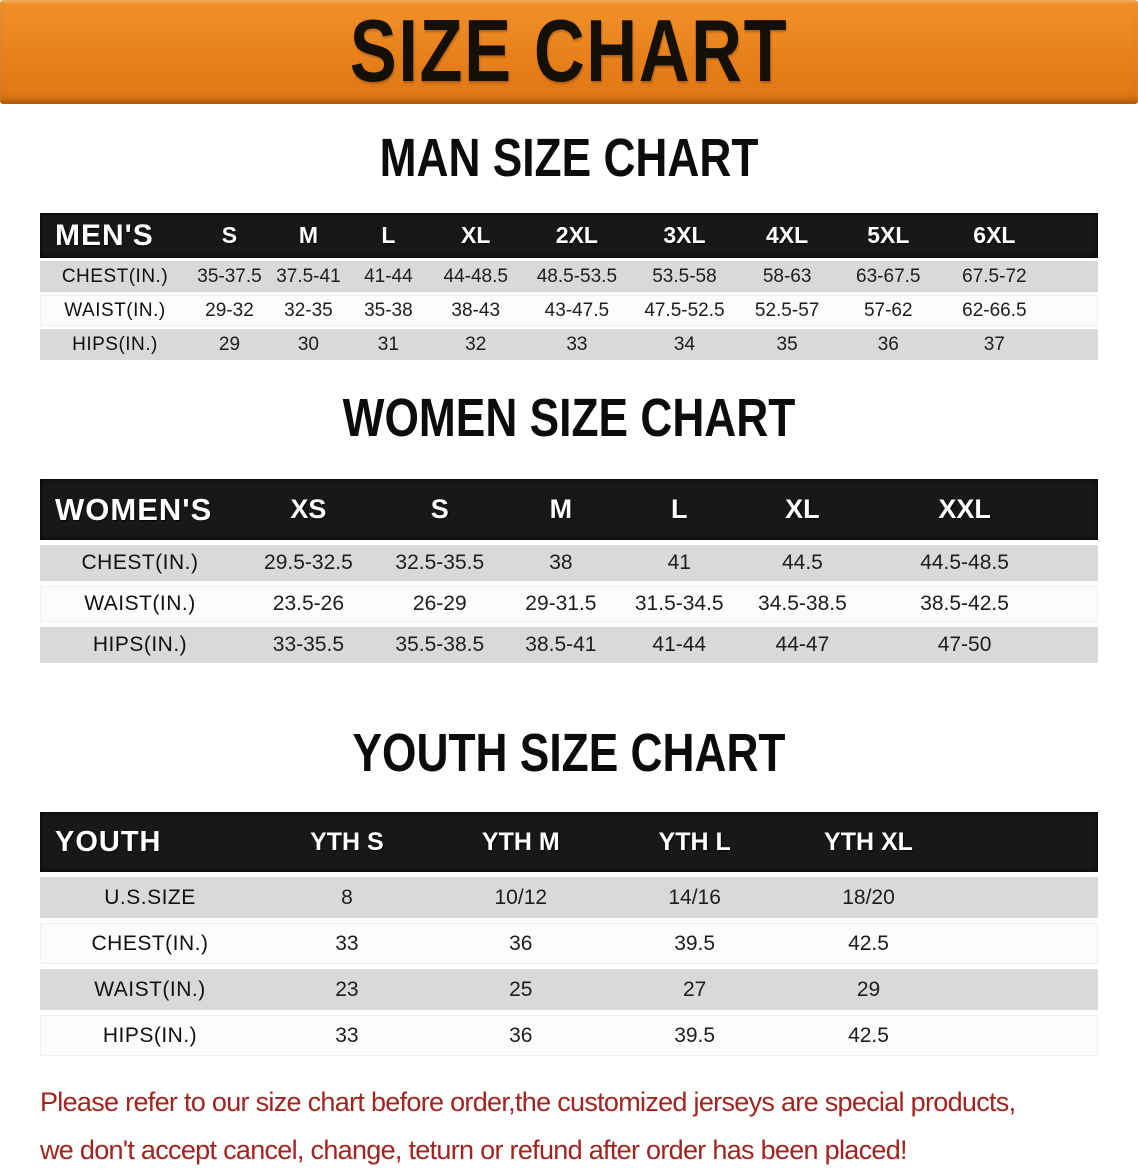 Image resolution: width=1138 pixels, height=1174 pixels. Describe the element at coordinates (229, 310) in the screenshot. I see `size-value-cell: 29-32` at that location.